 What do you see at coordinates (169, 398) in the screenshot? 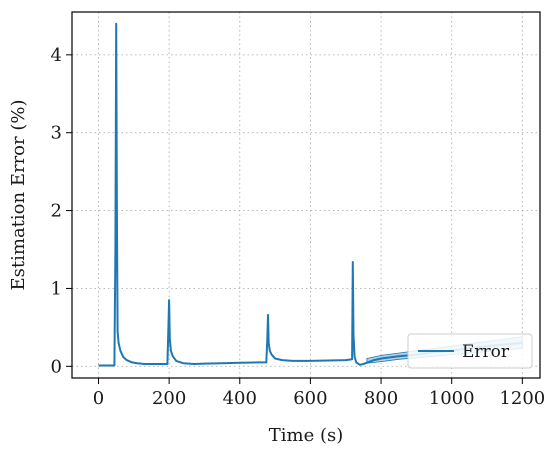
I see `x-tick-label-200: 200` at bounding box center [169, 398].